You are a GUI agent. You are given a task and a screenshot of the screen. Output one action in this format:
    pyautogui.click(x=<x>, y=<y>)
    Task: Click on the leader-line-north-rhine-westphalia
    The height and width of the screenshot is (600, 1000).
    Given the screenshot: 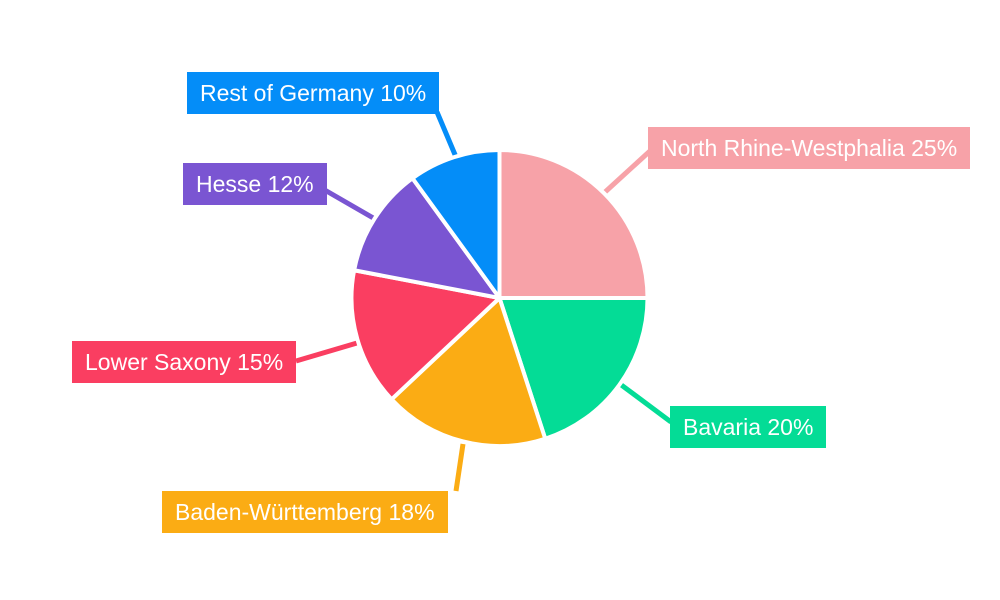 What is the action you would take?
    pyautogui.click(x=627, y=172)
    